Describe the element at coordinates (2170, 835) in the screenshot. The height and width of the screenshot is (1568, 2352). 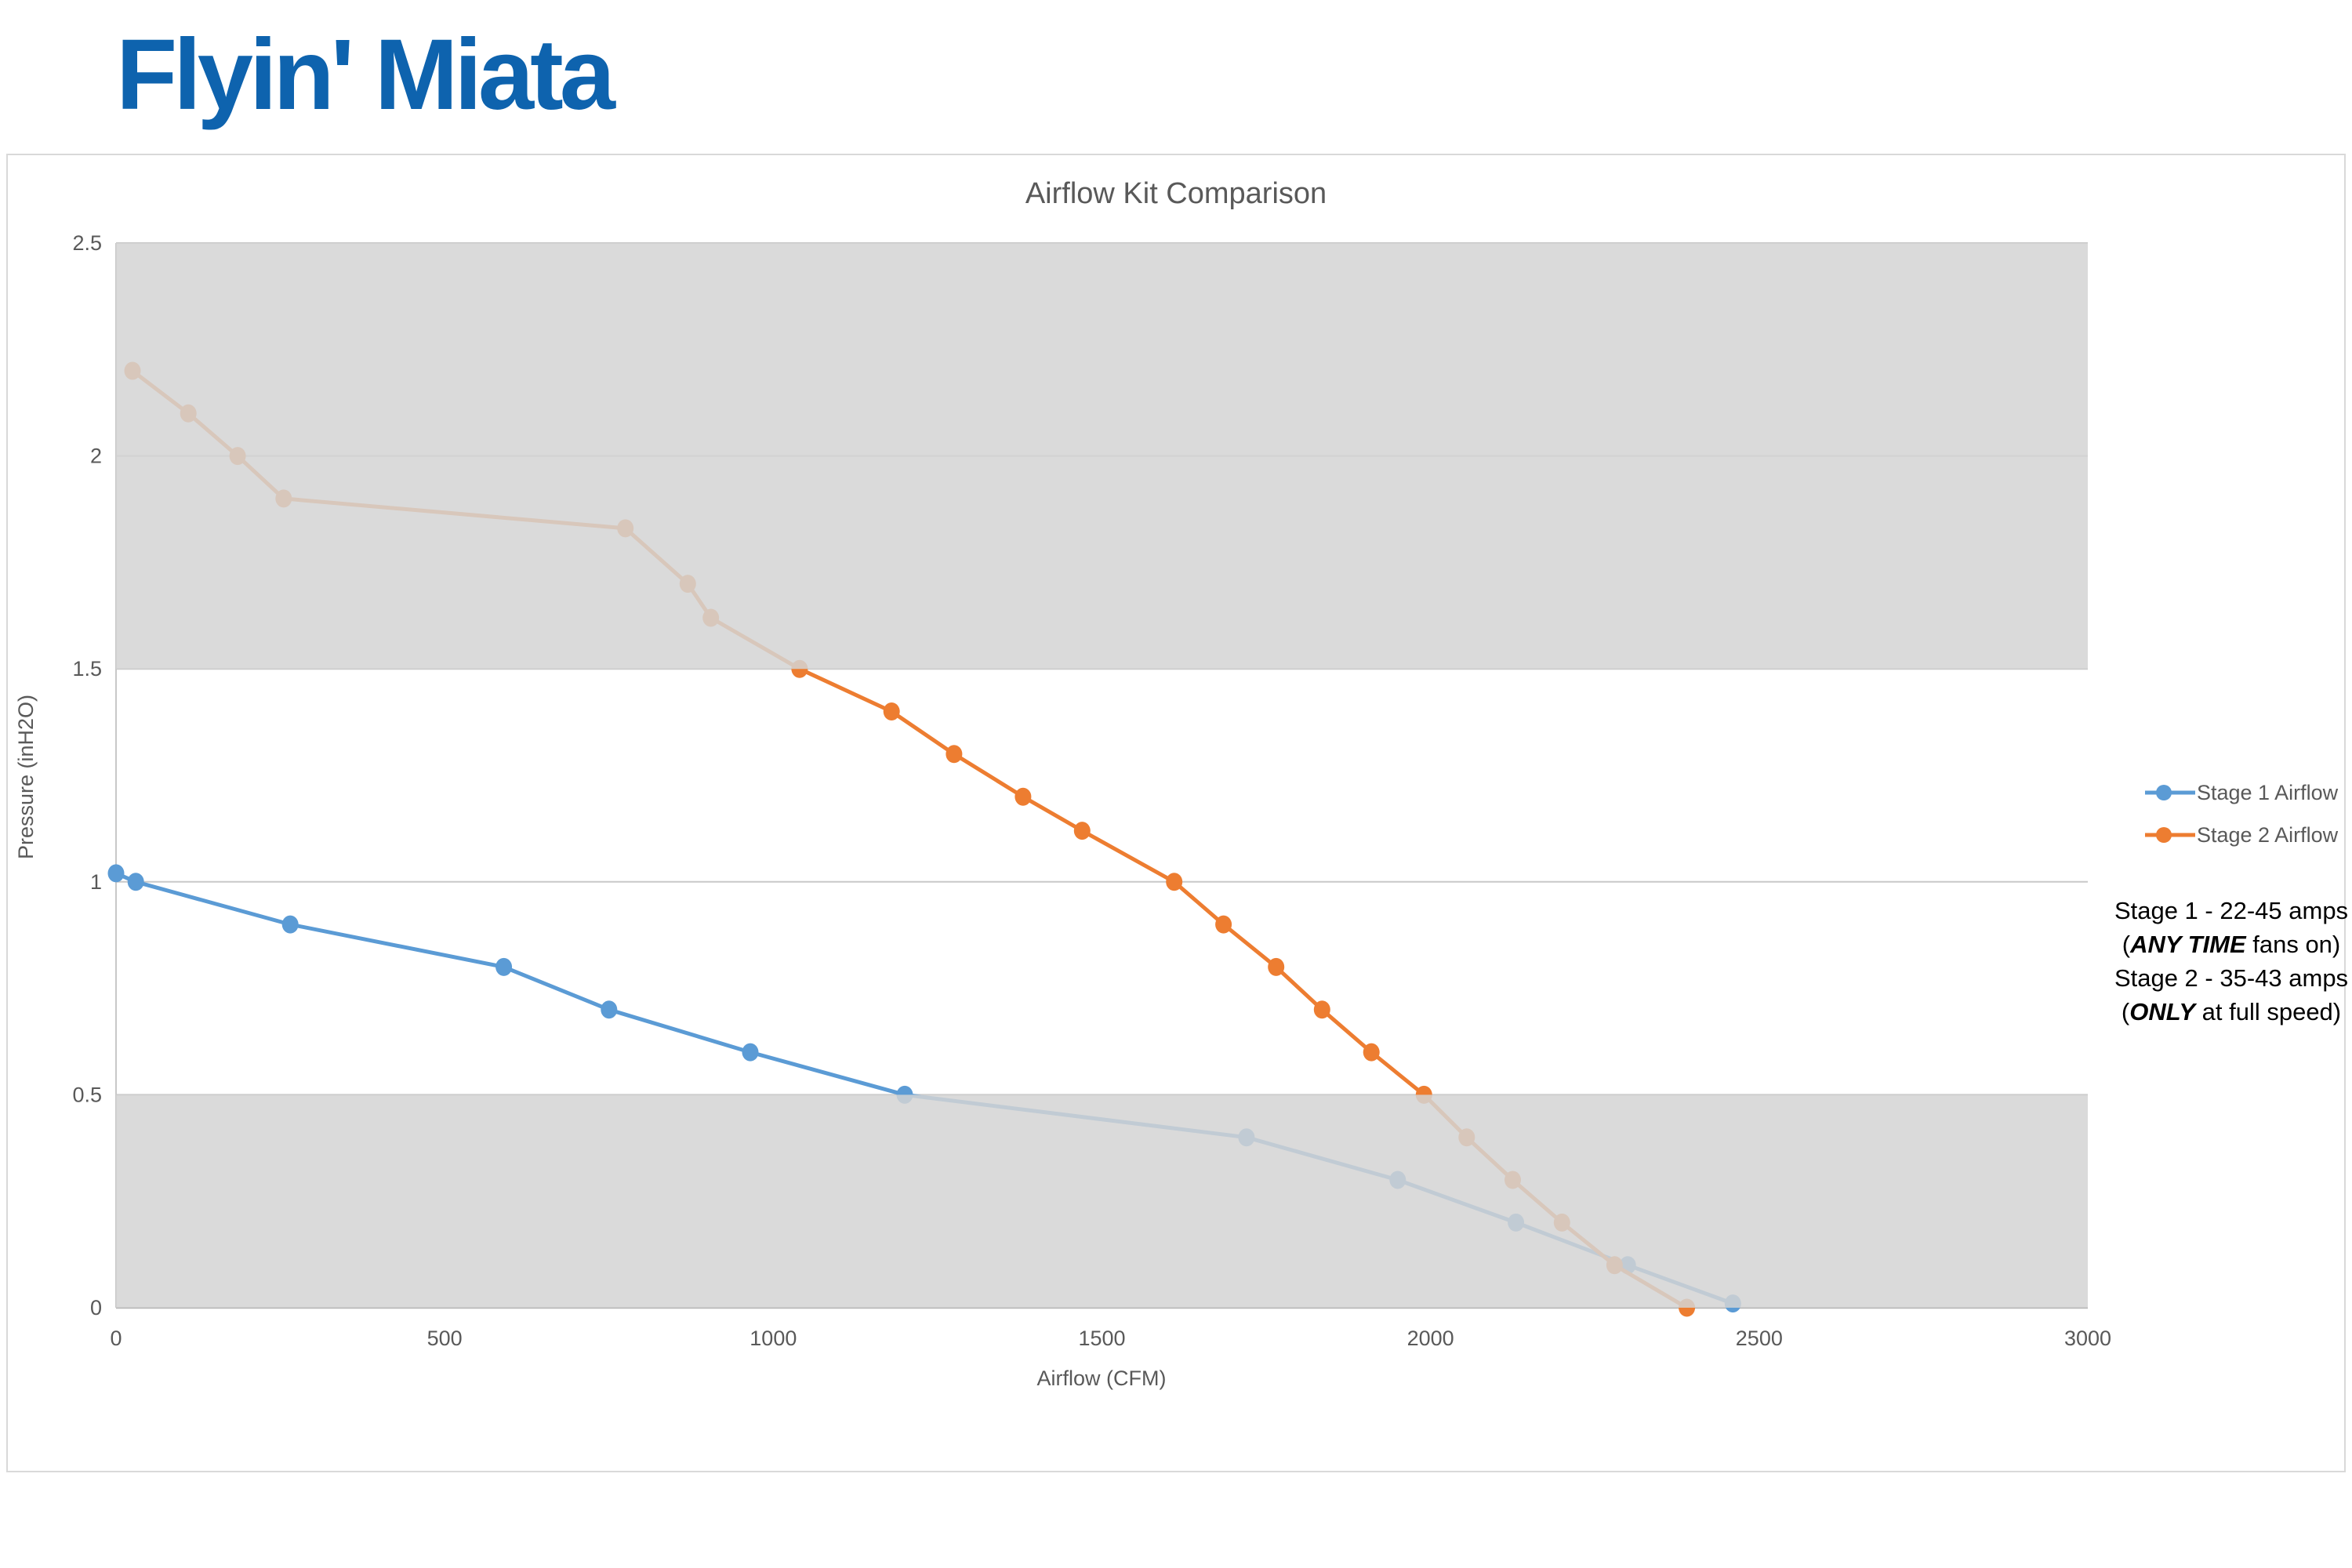
I see `stage-2-line-marker-icon` at that location.